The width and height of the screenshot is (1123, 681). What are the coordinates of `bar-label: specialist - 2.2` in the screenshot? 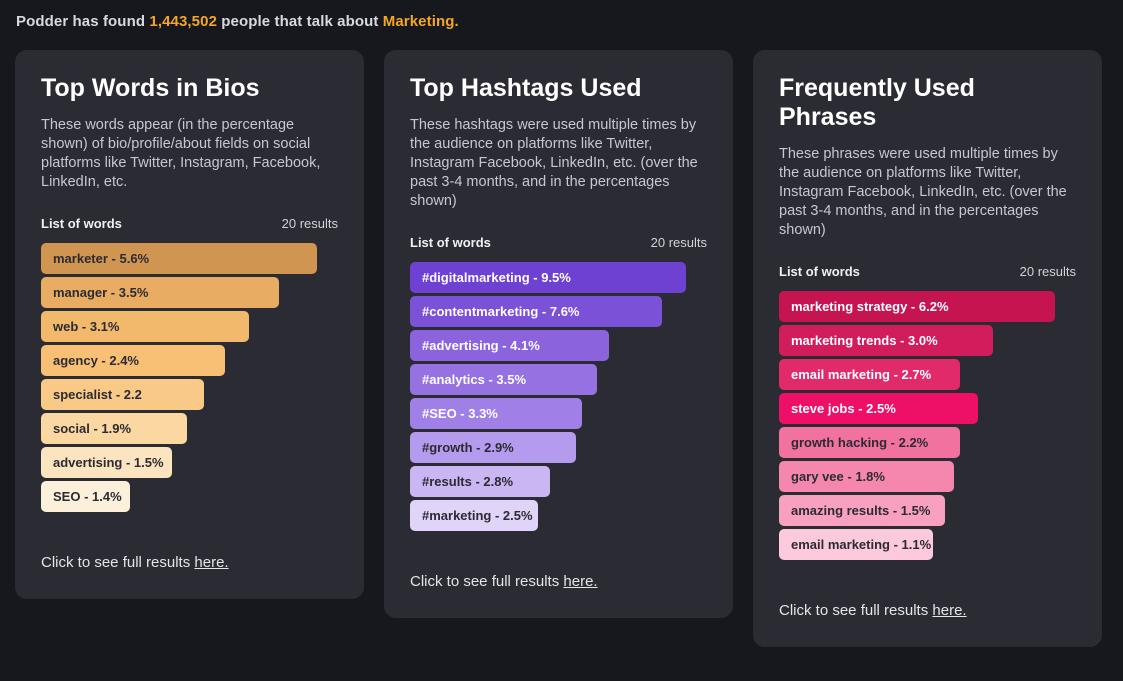 It's located at (97, 395).